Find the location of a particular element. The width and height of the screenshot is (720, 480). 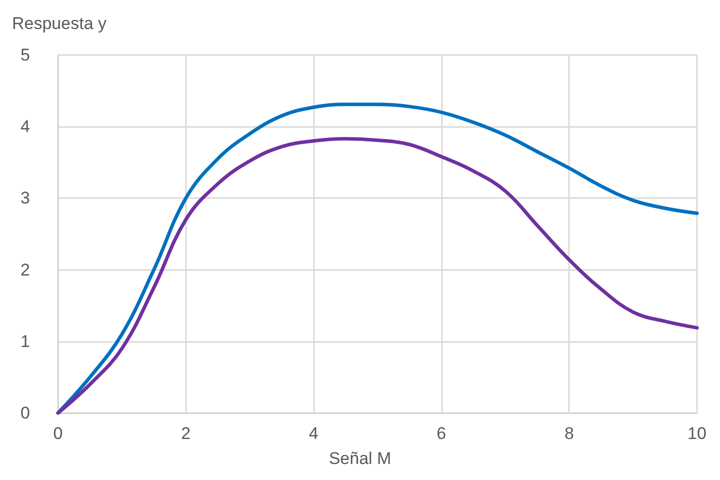

y-tick-label: 3 is located at coordinates (25, 198).